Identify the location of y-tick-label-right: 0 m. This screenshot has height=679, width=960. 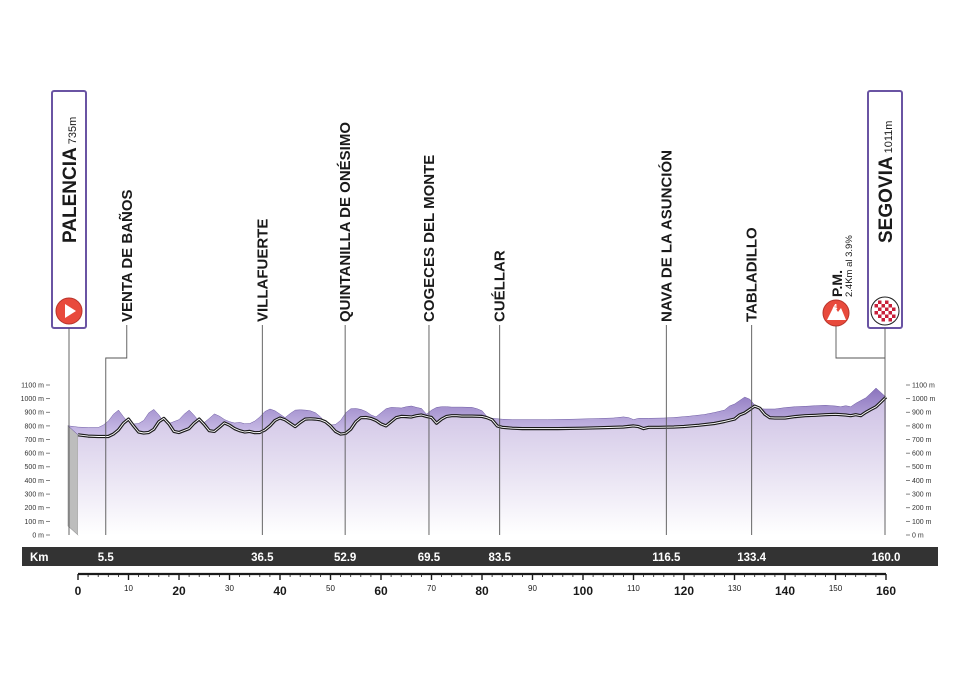
(918, 535).